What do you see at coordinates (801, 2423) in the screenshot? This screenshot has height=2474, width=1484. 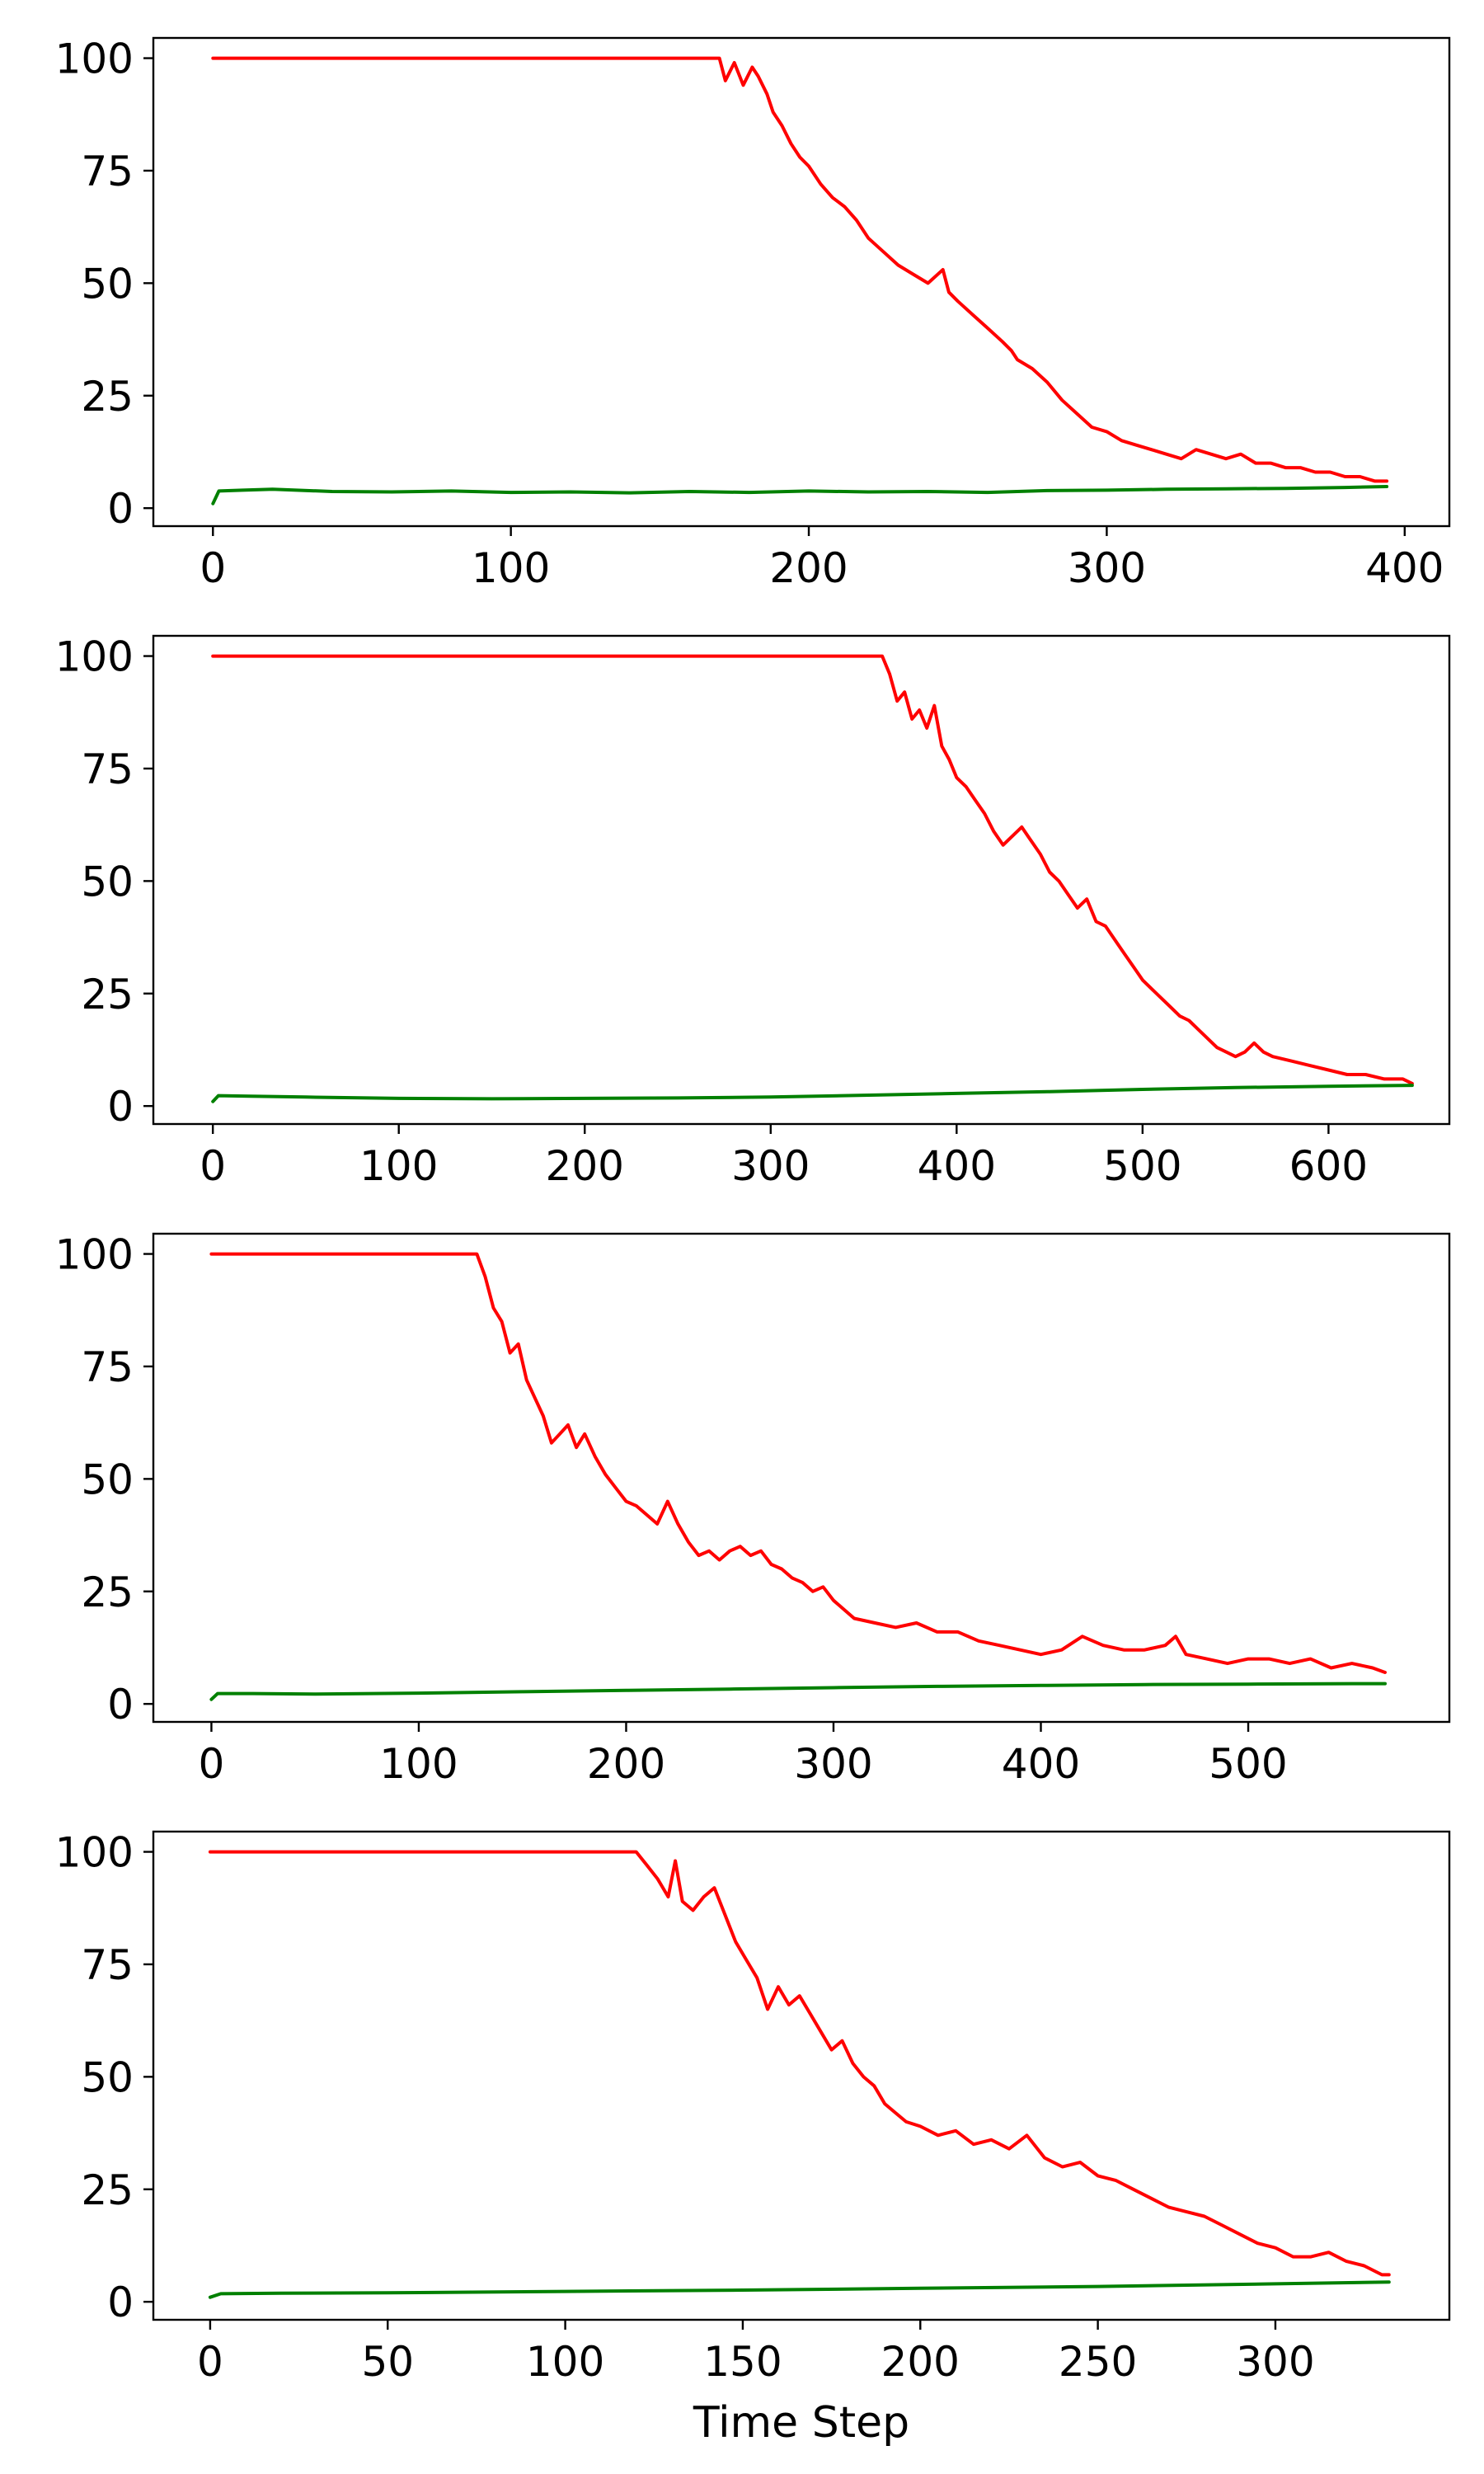 I see `x-axis-label: Time Step` at bounding box center [801, 2423].